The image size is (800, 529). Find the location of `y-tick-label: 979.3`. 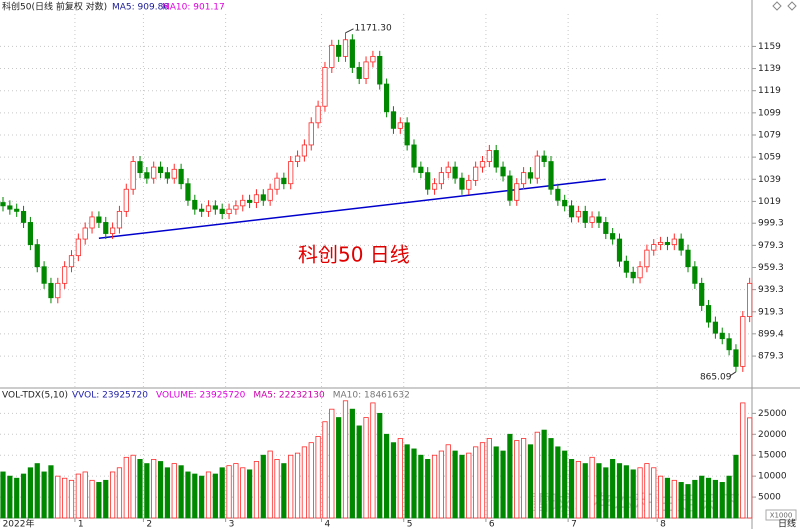

y-tick-label: 979.3 is located at coordinates (771, 246).